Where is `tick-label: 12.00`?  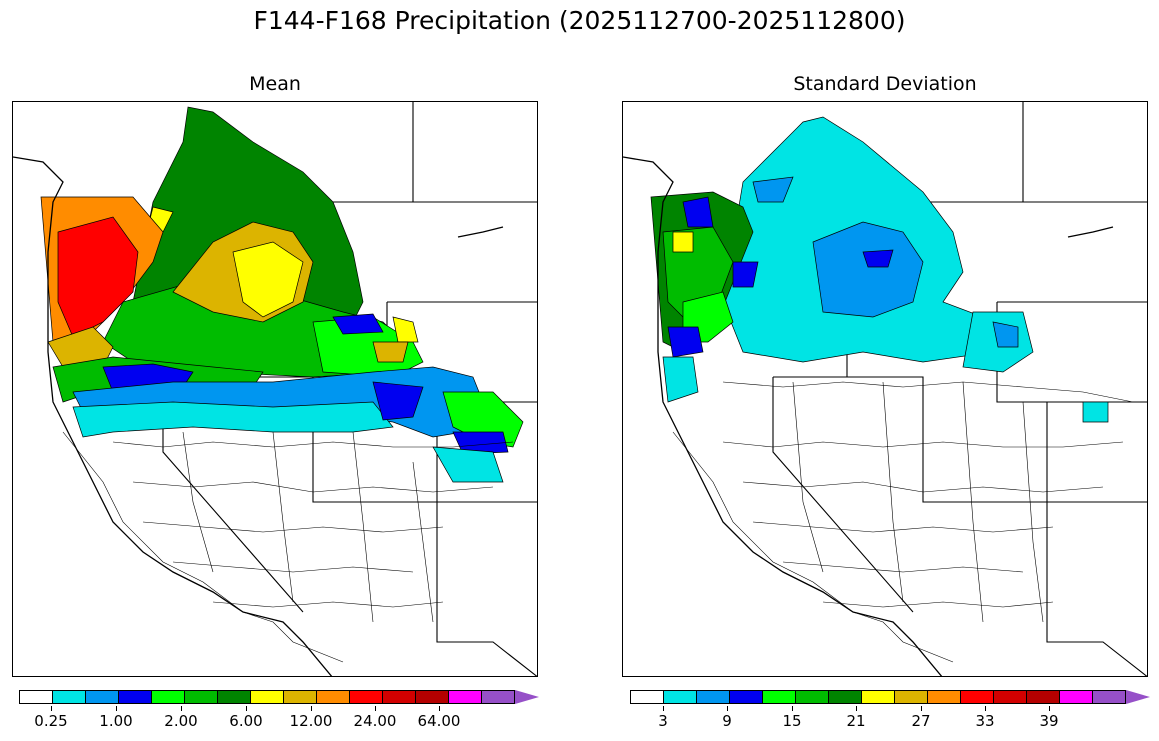
tick-label: 12.00 is located at coordinates (311, 721).